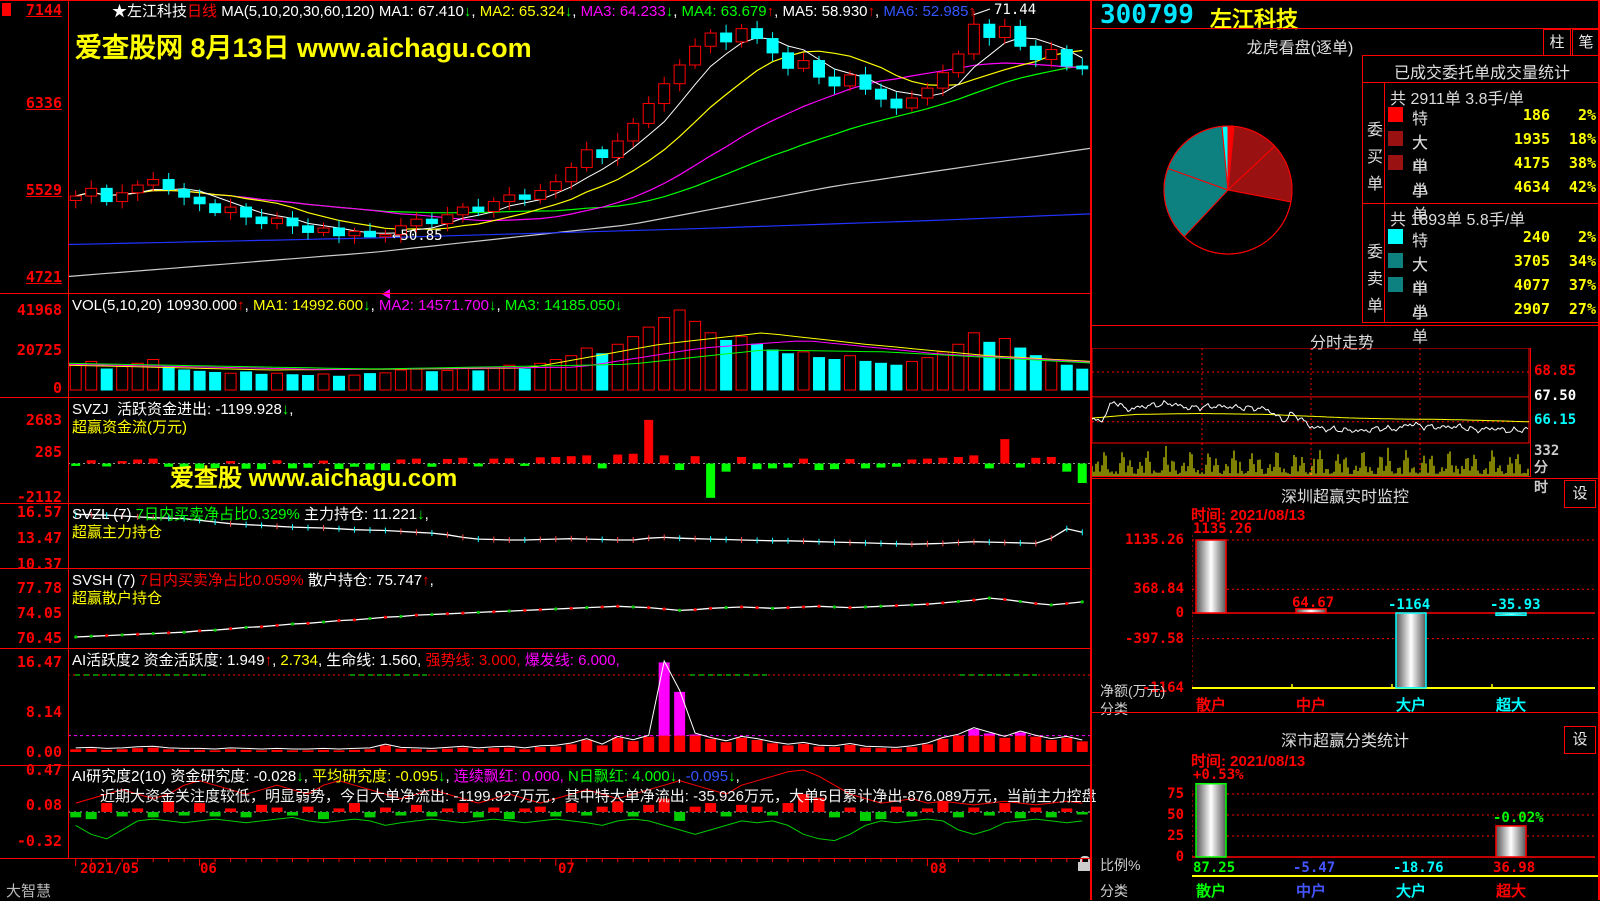 This screenshot has height=901, width=1600. What do you see at coordinates (1223, 529) in the screenshot?
I see `monitor-value-label: 1135.26` at bounding box center [1223, 529].